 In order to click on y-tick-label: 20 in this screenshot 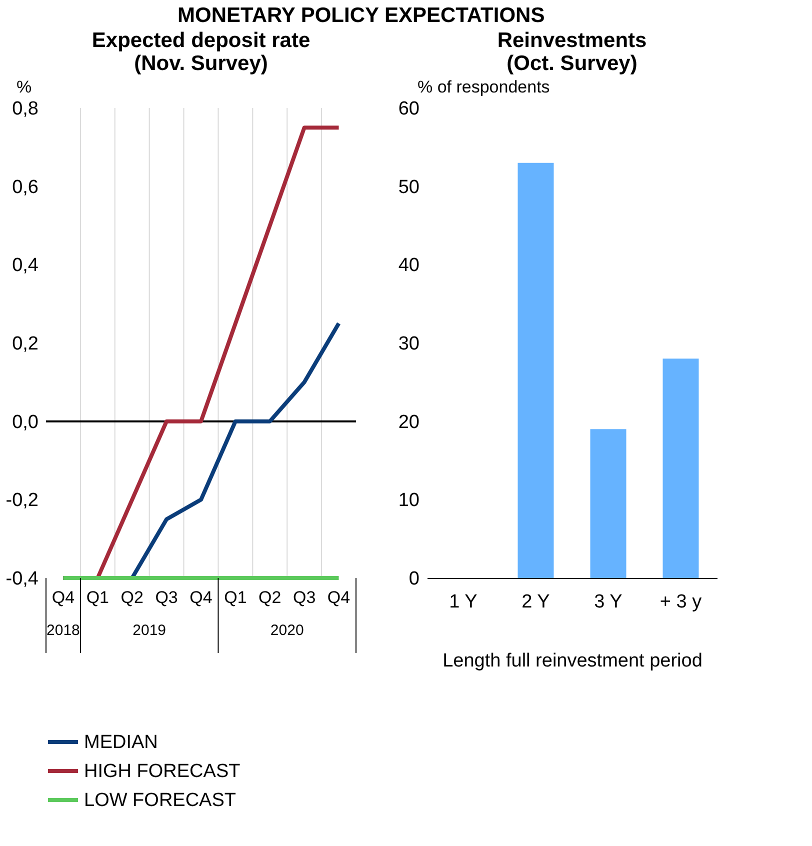, I will do `click(409, 422)`.